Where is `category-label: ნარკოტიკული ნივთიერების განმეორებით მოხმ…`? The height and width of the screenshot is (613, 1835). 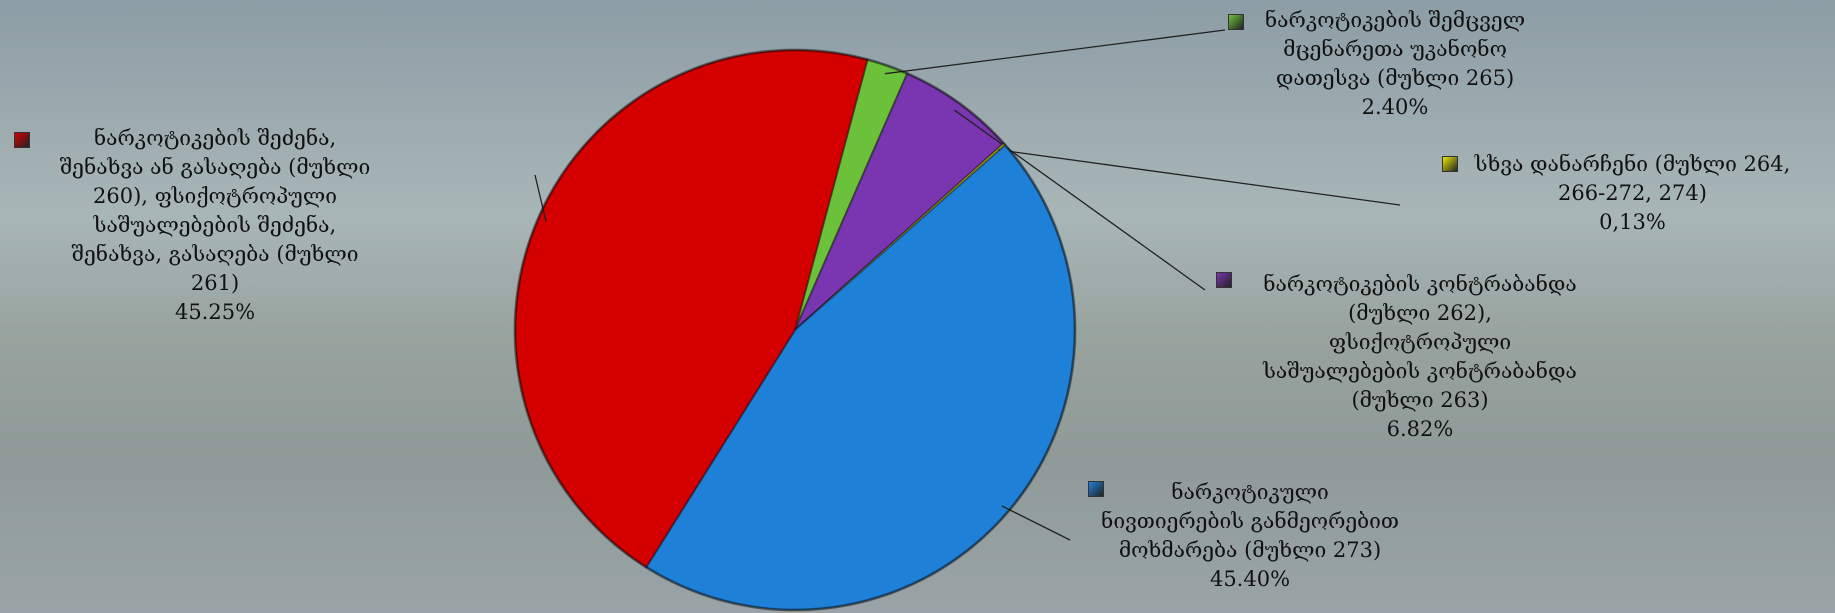
category-label: ნარკოტიკული ნივთიერების განმეორებით მოხმ… is located at coordinates (1250, 521).